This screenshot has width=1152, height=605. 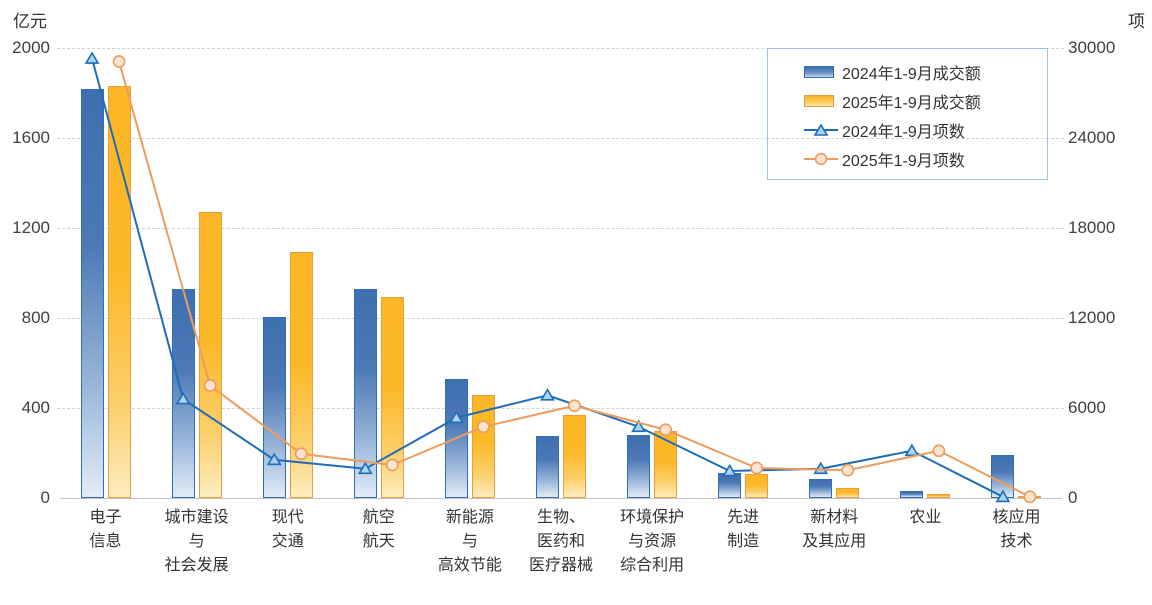 I want to click on triangle-marker-新能源与高效节能, so click(x=456, y=417).